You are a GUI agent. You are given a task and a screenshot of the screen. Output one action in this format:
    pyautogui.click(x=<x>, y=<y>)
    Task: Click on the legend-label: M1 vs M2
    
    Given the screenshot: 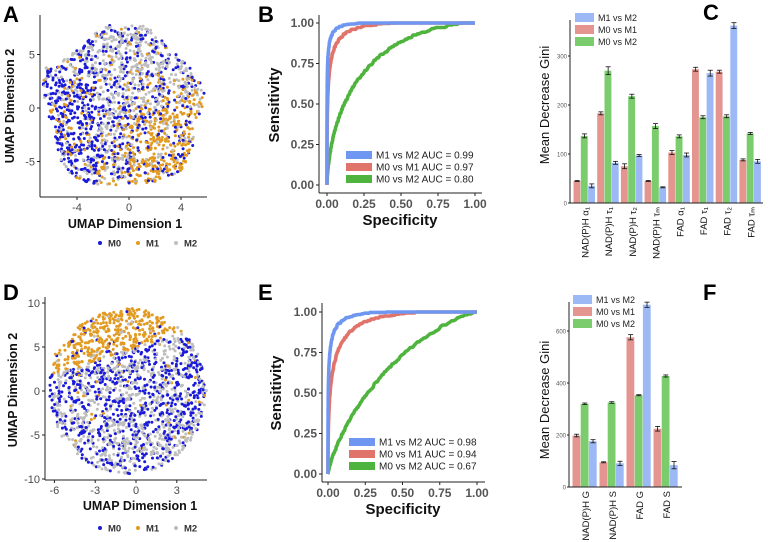 What is the action you would take?
    pyautogui.click(x=615, y=300)
    